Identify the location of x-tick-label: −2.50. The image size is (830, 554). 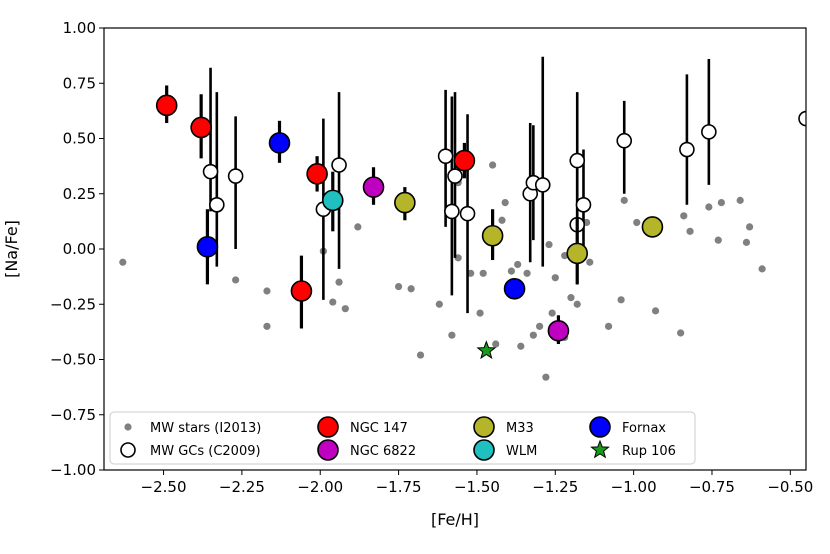
(164, 487).